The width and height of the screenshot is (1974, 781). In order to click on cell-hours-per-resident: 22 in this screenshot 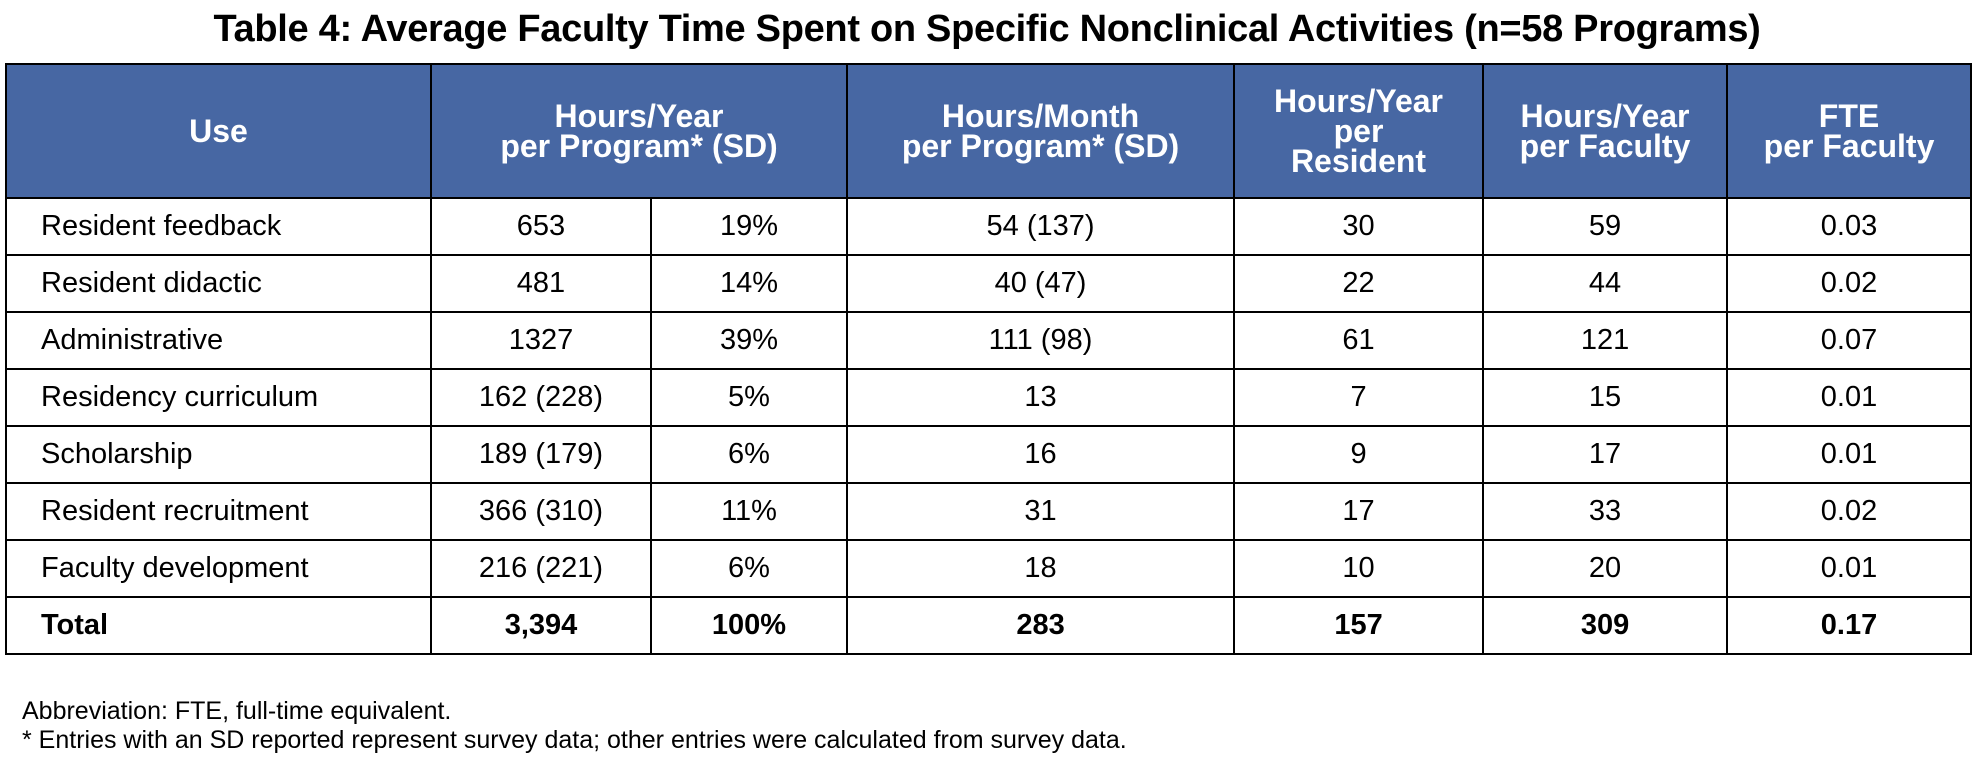, I will do `click(1359, 283)`.